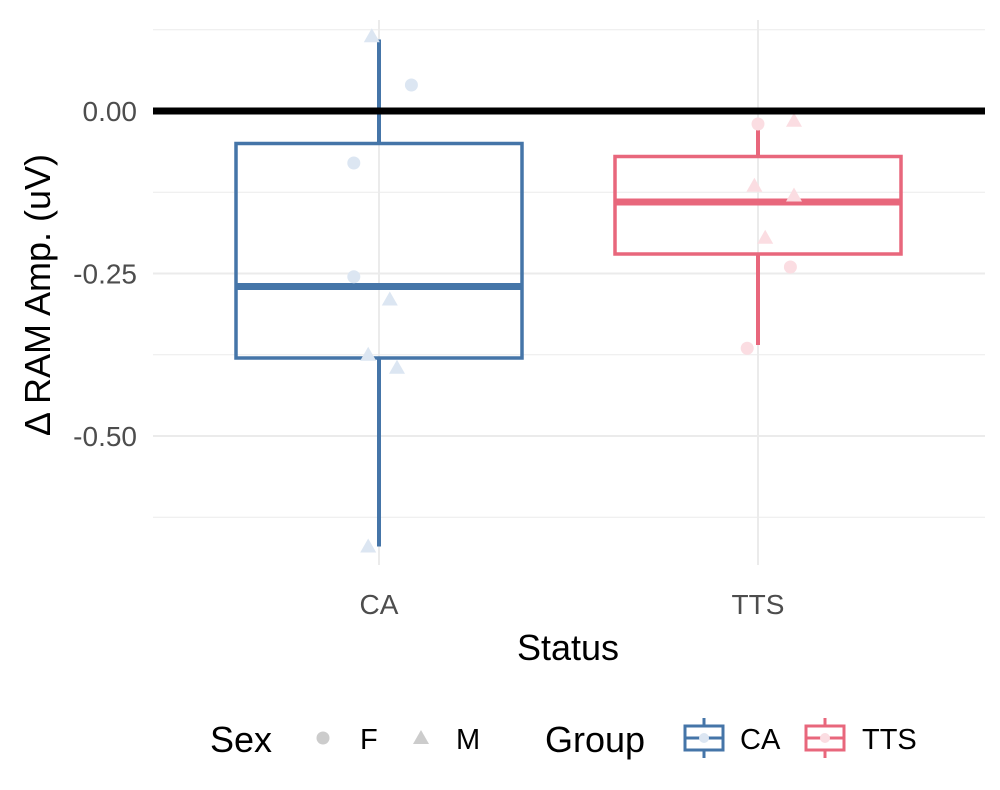 The height and width of the screenshot is (790, 1000). I want to click on legend-key-ca, so click(704, 738).